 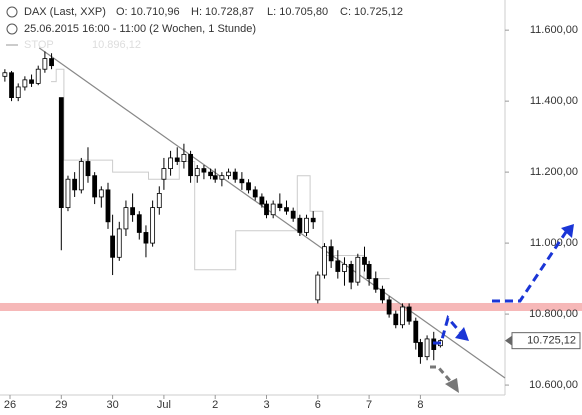 What do you see at coordinates (551, 341) in the screenshot?
I see `last-price-label: 10.725,12` at bounding box center [551, 341].